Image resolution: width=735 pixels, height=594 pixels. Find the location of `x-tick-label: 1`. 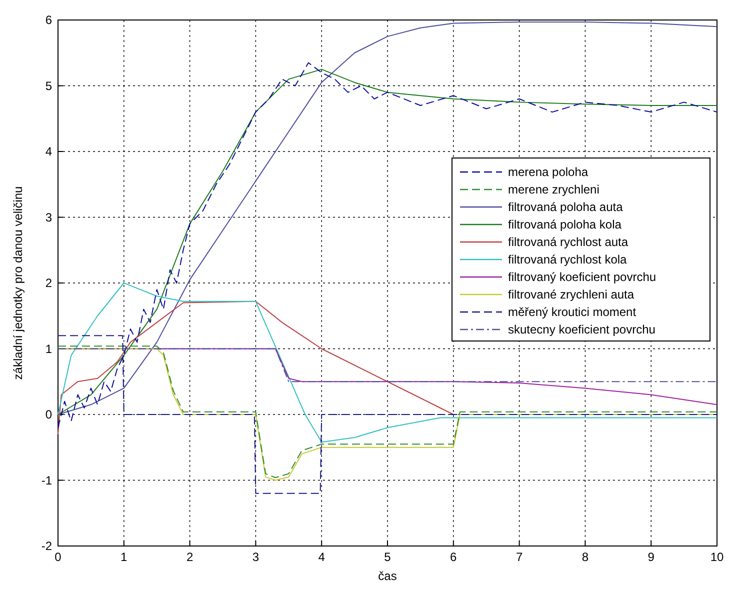

x-tick-label: 1 is located at coordinates (124, 557).